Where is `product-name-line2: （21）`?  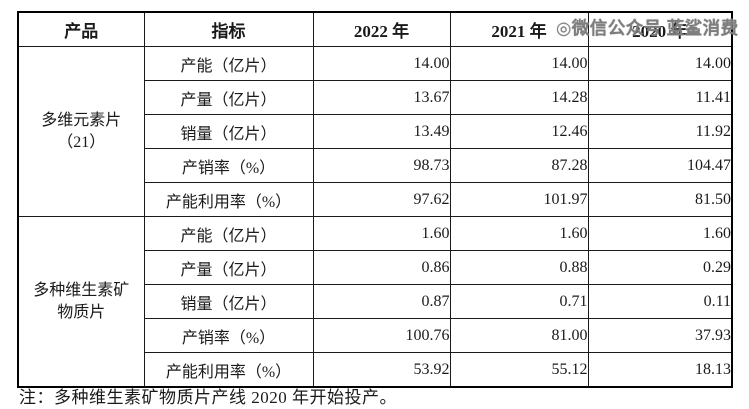
product-name-line2: （21） is located at coordinates (81, 142).